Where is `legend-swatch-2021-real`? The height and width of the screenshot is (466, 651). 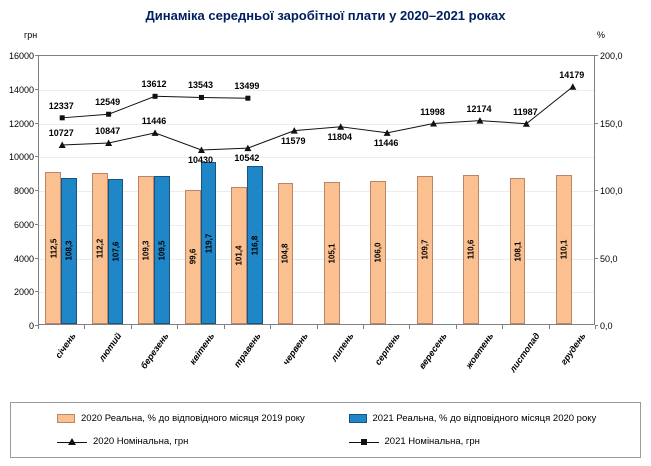 legend-swatch-2021-real is located at coordinates (357, 418).